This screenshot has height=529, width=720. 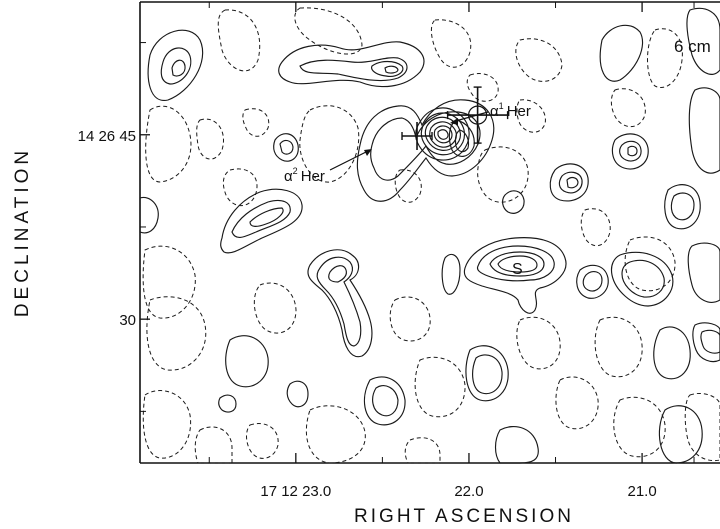 I want to click on y-axis-ticks: 14 26 45 30, so click(x=114, y=227).